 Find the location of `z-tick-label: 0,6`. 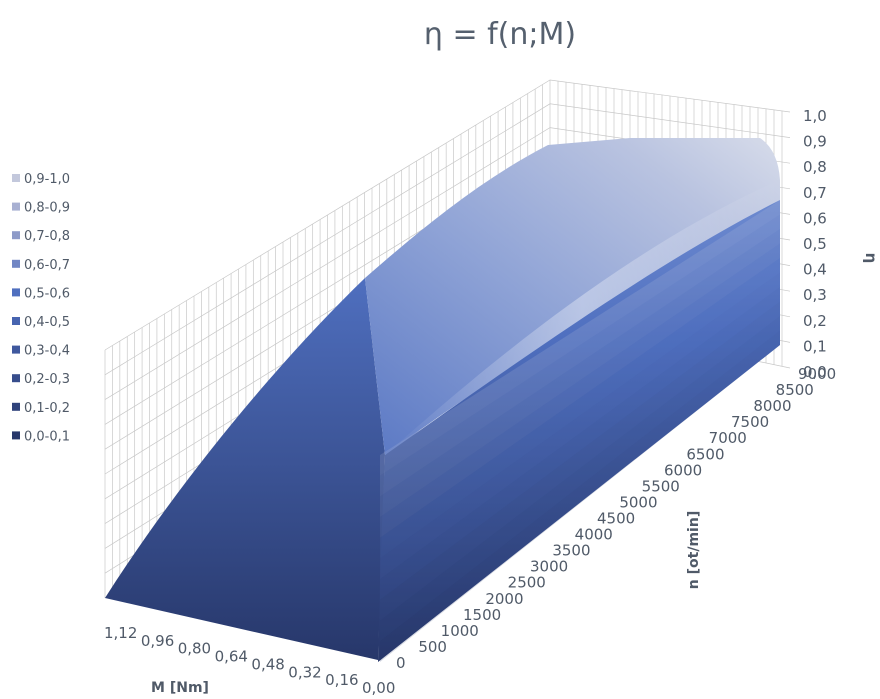

z-tick-label: 0,6 is located at coordinates (815, 218).